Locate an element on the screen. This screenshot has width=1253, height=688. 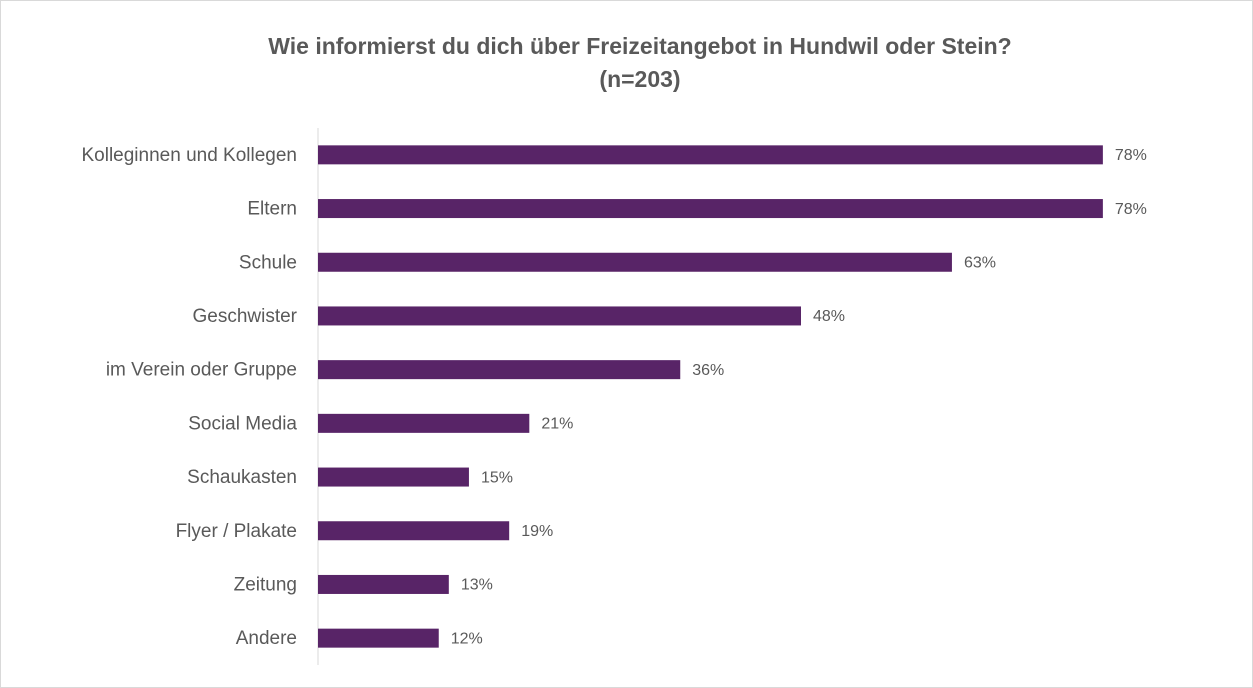
data-label: 12% is located at coordinates (467, 638).